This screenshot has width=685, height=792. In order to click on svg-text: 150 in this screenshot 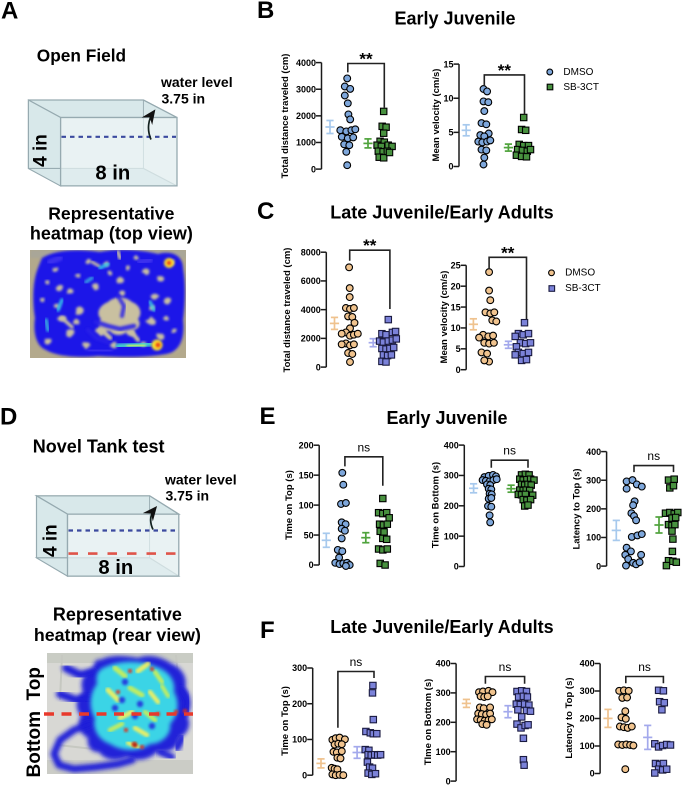, I will do `click(306, 475)`.